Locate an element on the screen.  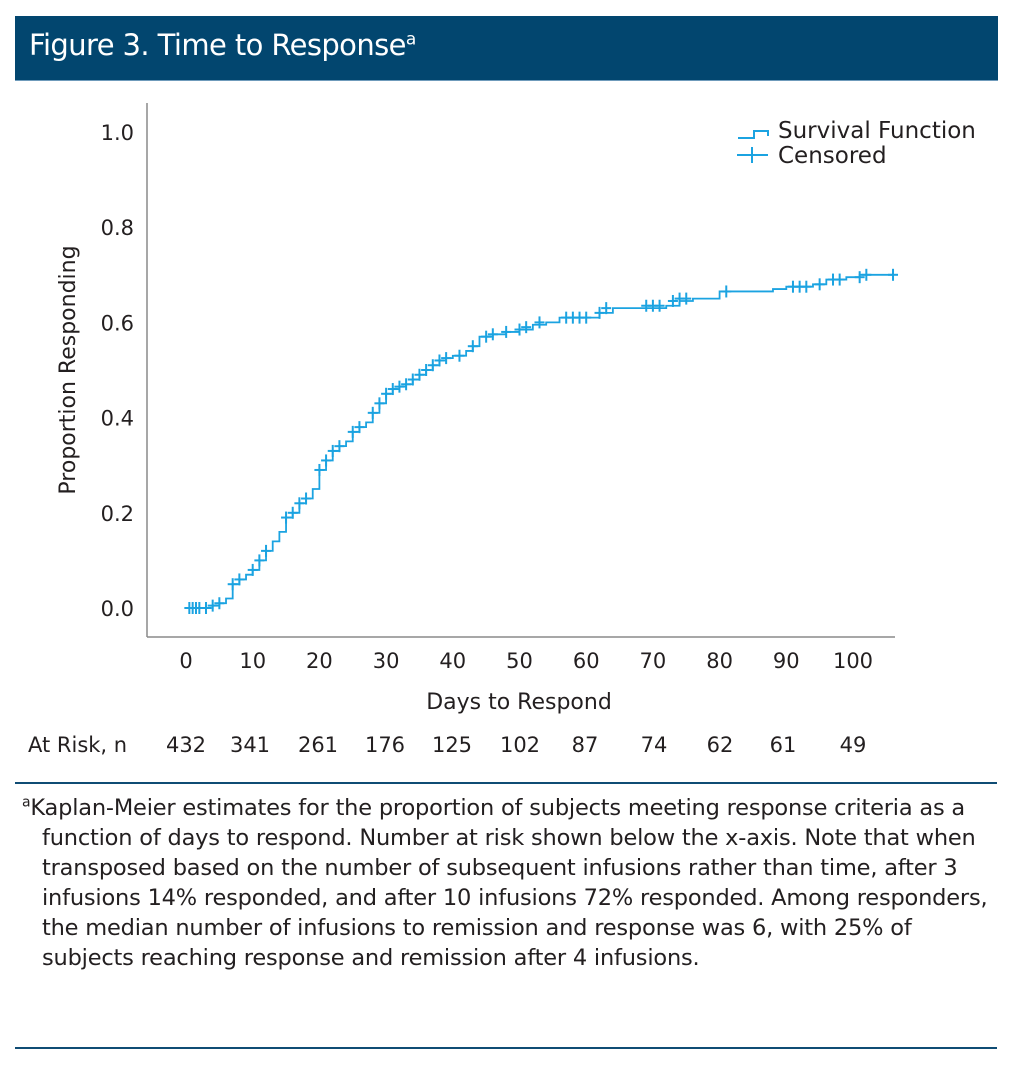
x-tick-label: 60 is located at coordinates (586, 661).